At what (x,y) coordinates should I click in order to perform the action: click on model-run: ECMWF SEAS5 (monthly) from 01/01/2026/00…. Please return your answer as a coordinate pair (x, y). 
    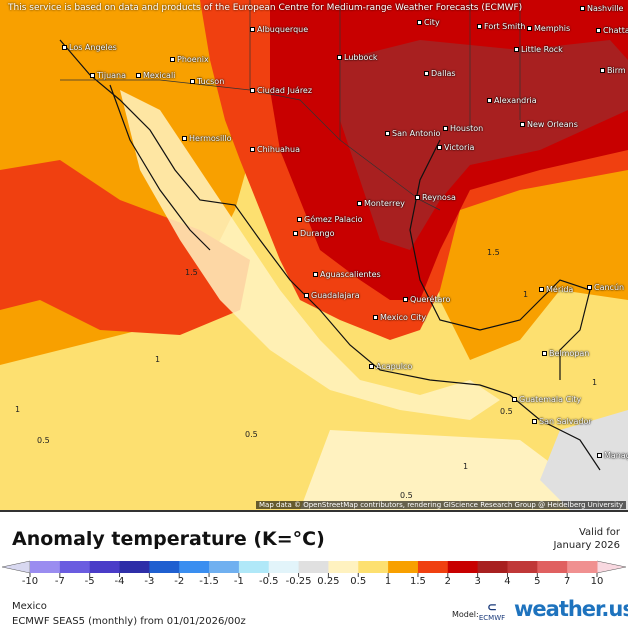
    Looking at the image, I should click on (129, 621).